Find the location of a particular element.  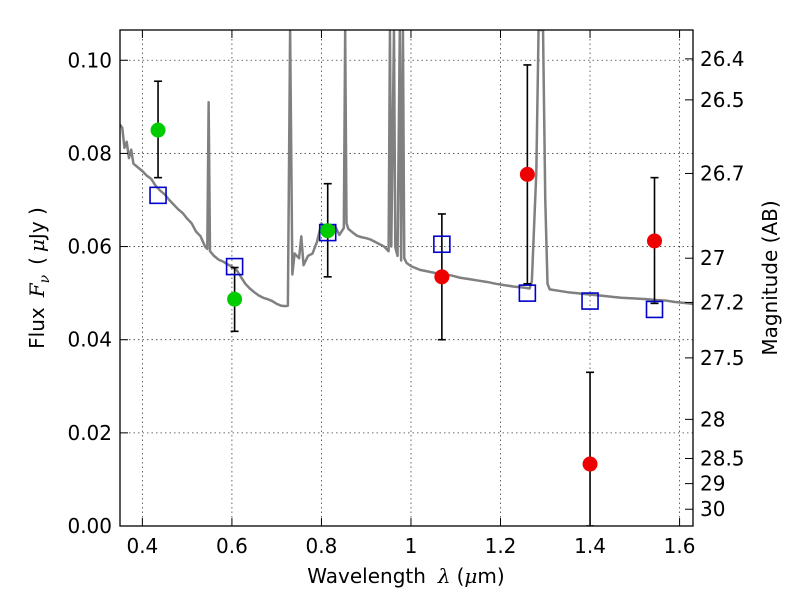

y2-tick-label: 27.5 is located at coordinates (722, 358).